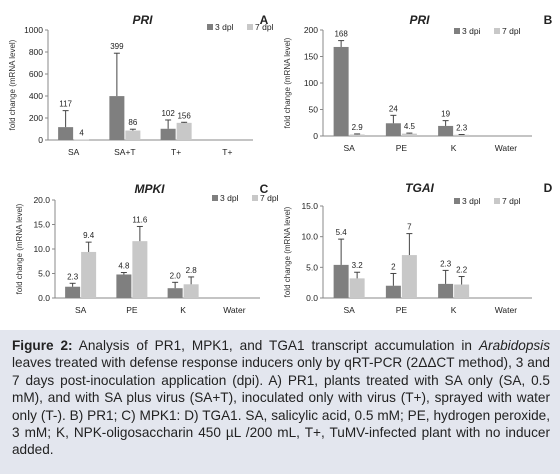 The width and height of the screenshot is (560, 474). What do you see at coordinates (410, 126) in the screenshot?
I see `data-label: 4.5` at bounding box center [410, 126].